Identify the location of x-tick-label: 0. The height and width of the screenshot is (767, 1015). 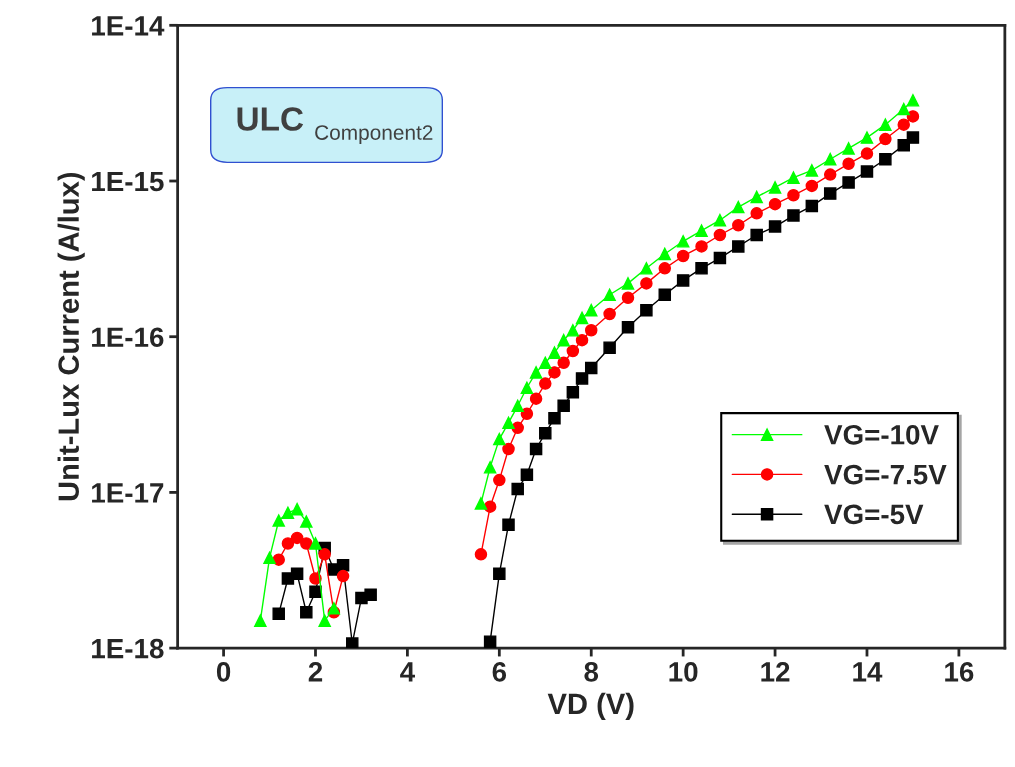
(223, 672).